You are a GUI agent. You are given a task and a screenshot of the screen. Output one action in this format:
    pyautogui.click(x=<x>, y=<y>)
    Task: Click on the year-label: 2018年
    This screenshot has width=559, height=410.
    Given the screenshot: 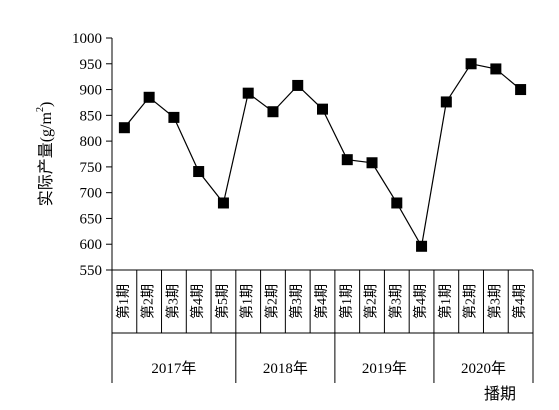 What is the action you would take?
    pyautogui.click(x=285, y=368)
    